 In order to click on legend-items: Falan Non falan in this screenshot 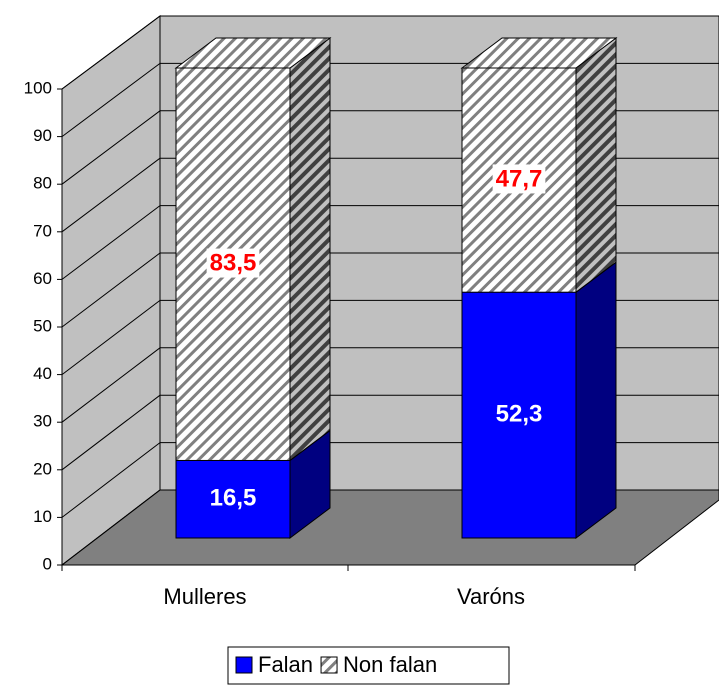, I will do `click(336, 664)`.